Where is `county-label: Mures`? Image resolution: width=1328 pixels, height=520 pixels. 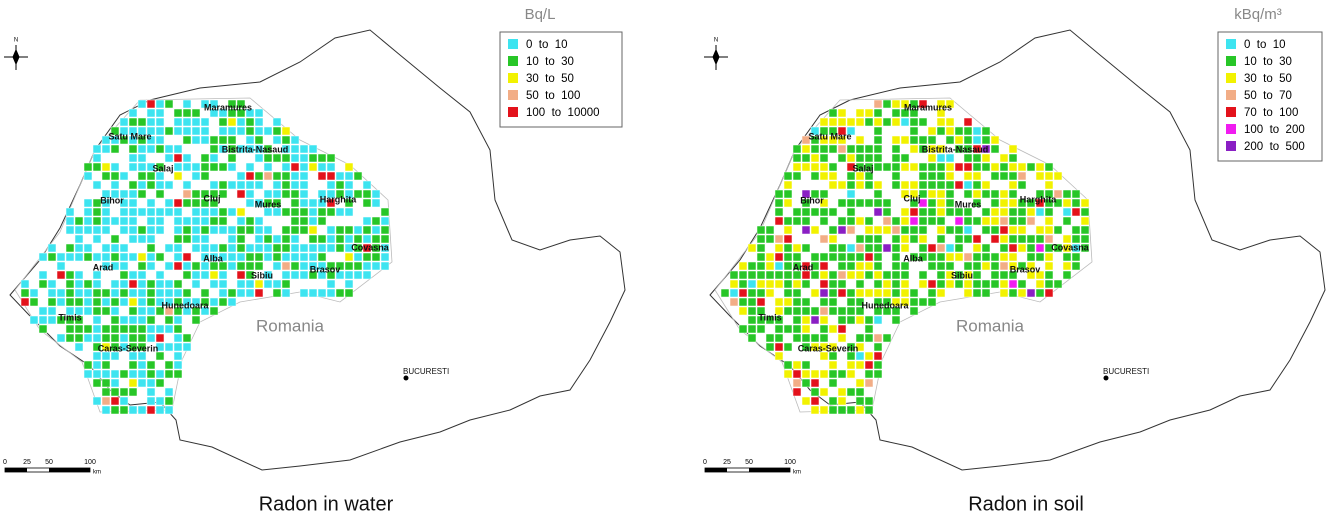
county-label: Mures is located at coordinates (968, 204).